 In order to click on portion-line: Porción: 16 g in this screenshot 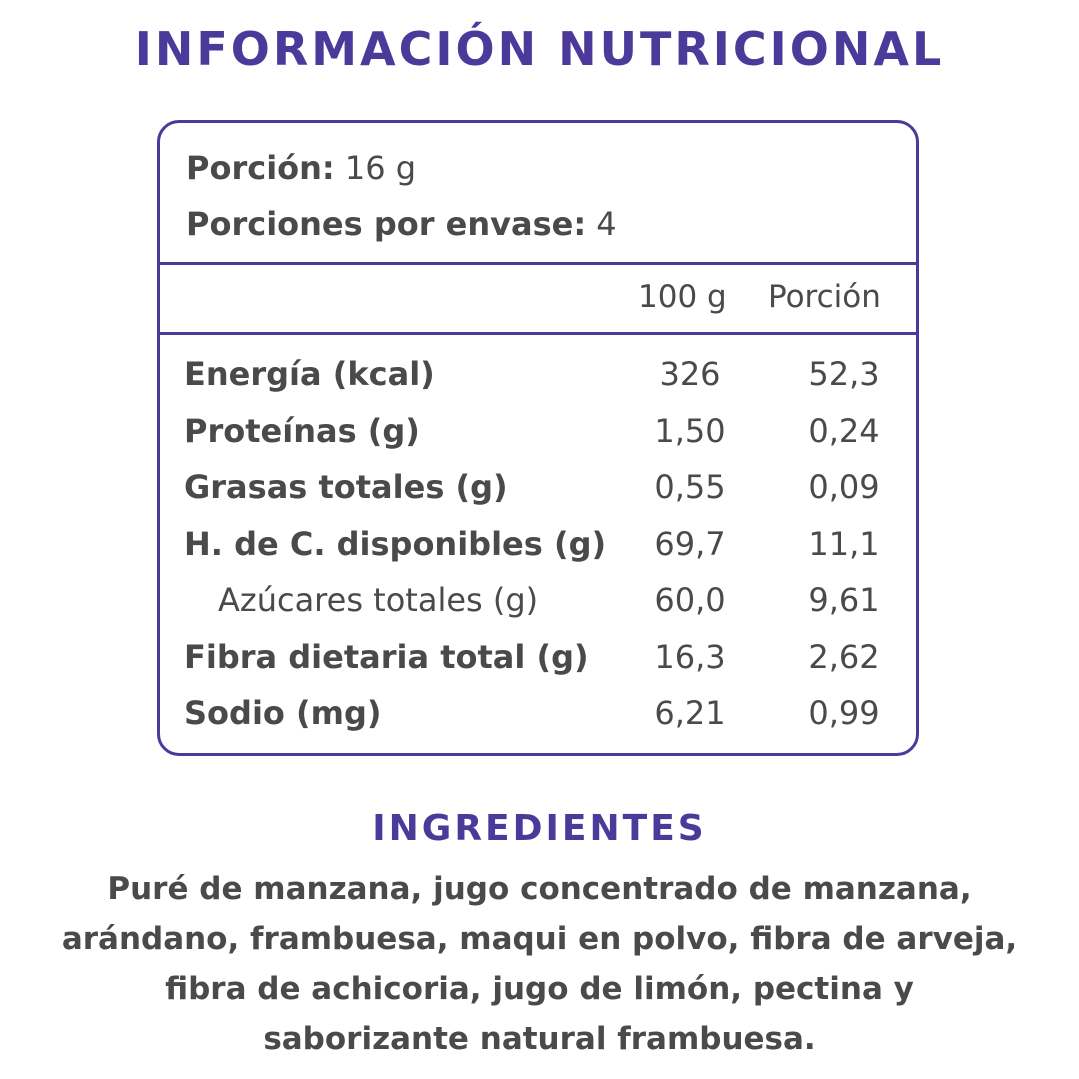, I will do `click(301, 168)`.